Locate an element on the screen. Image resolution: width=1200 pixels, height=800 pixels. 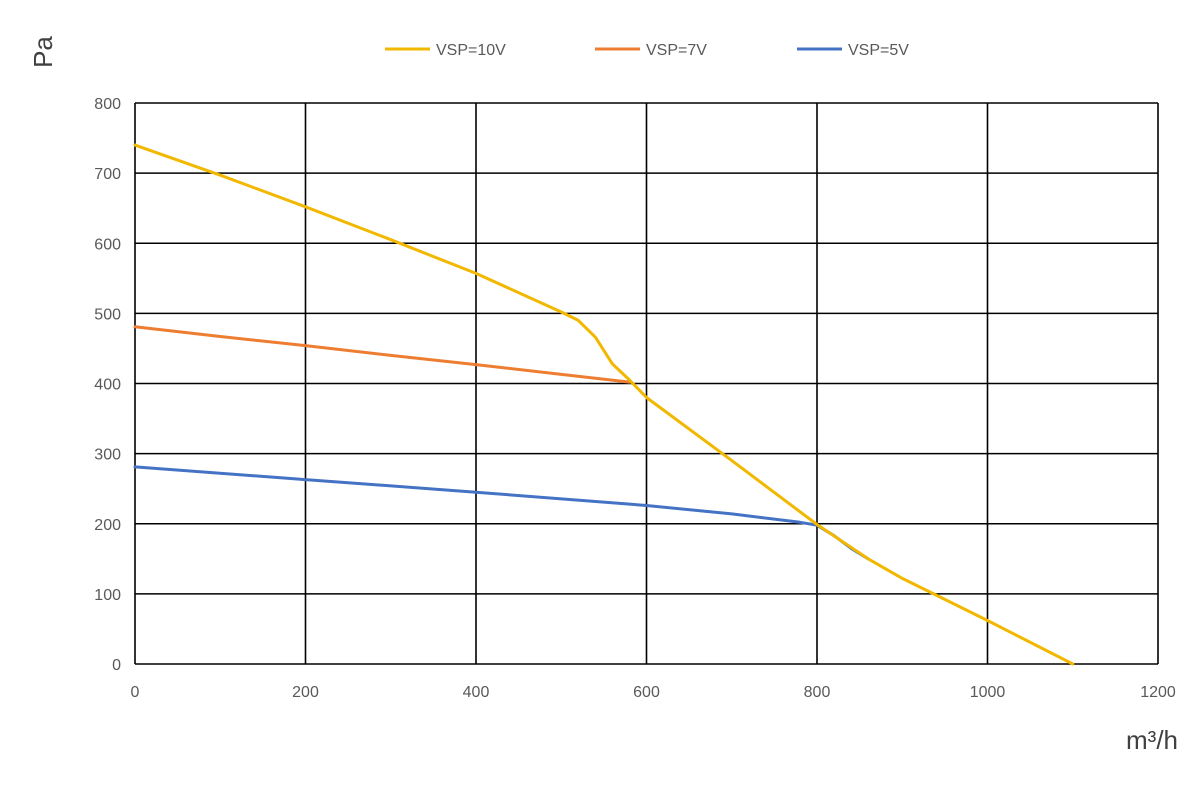
y-tick-label: 300 is located at coordinates (107, 455).